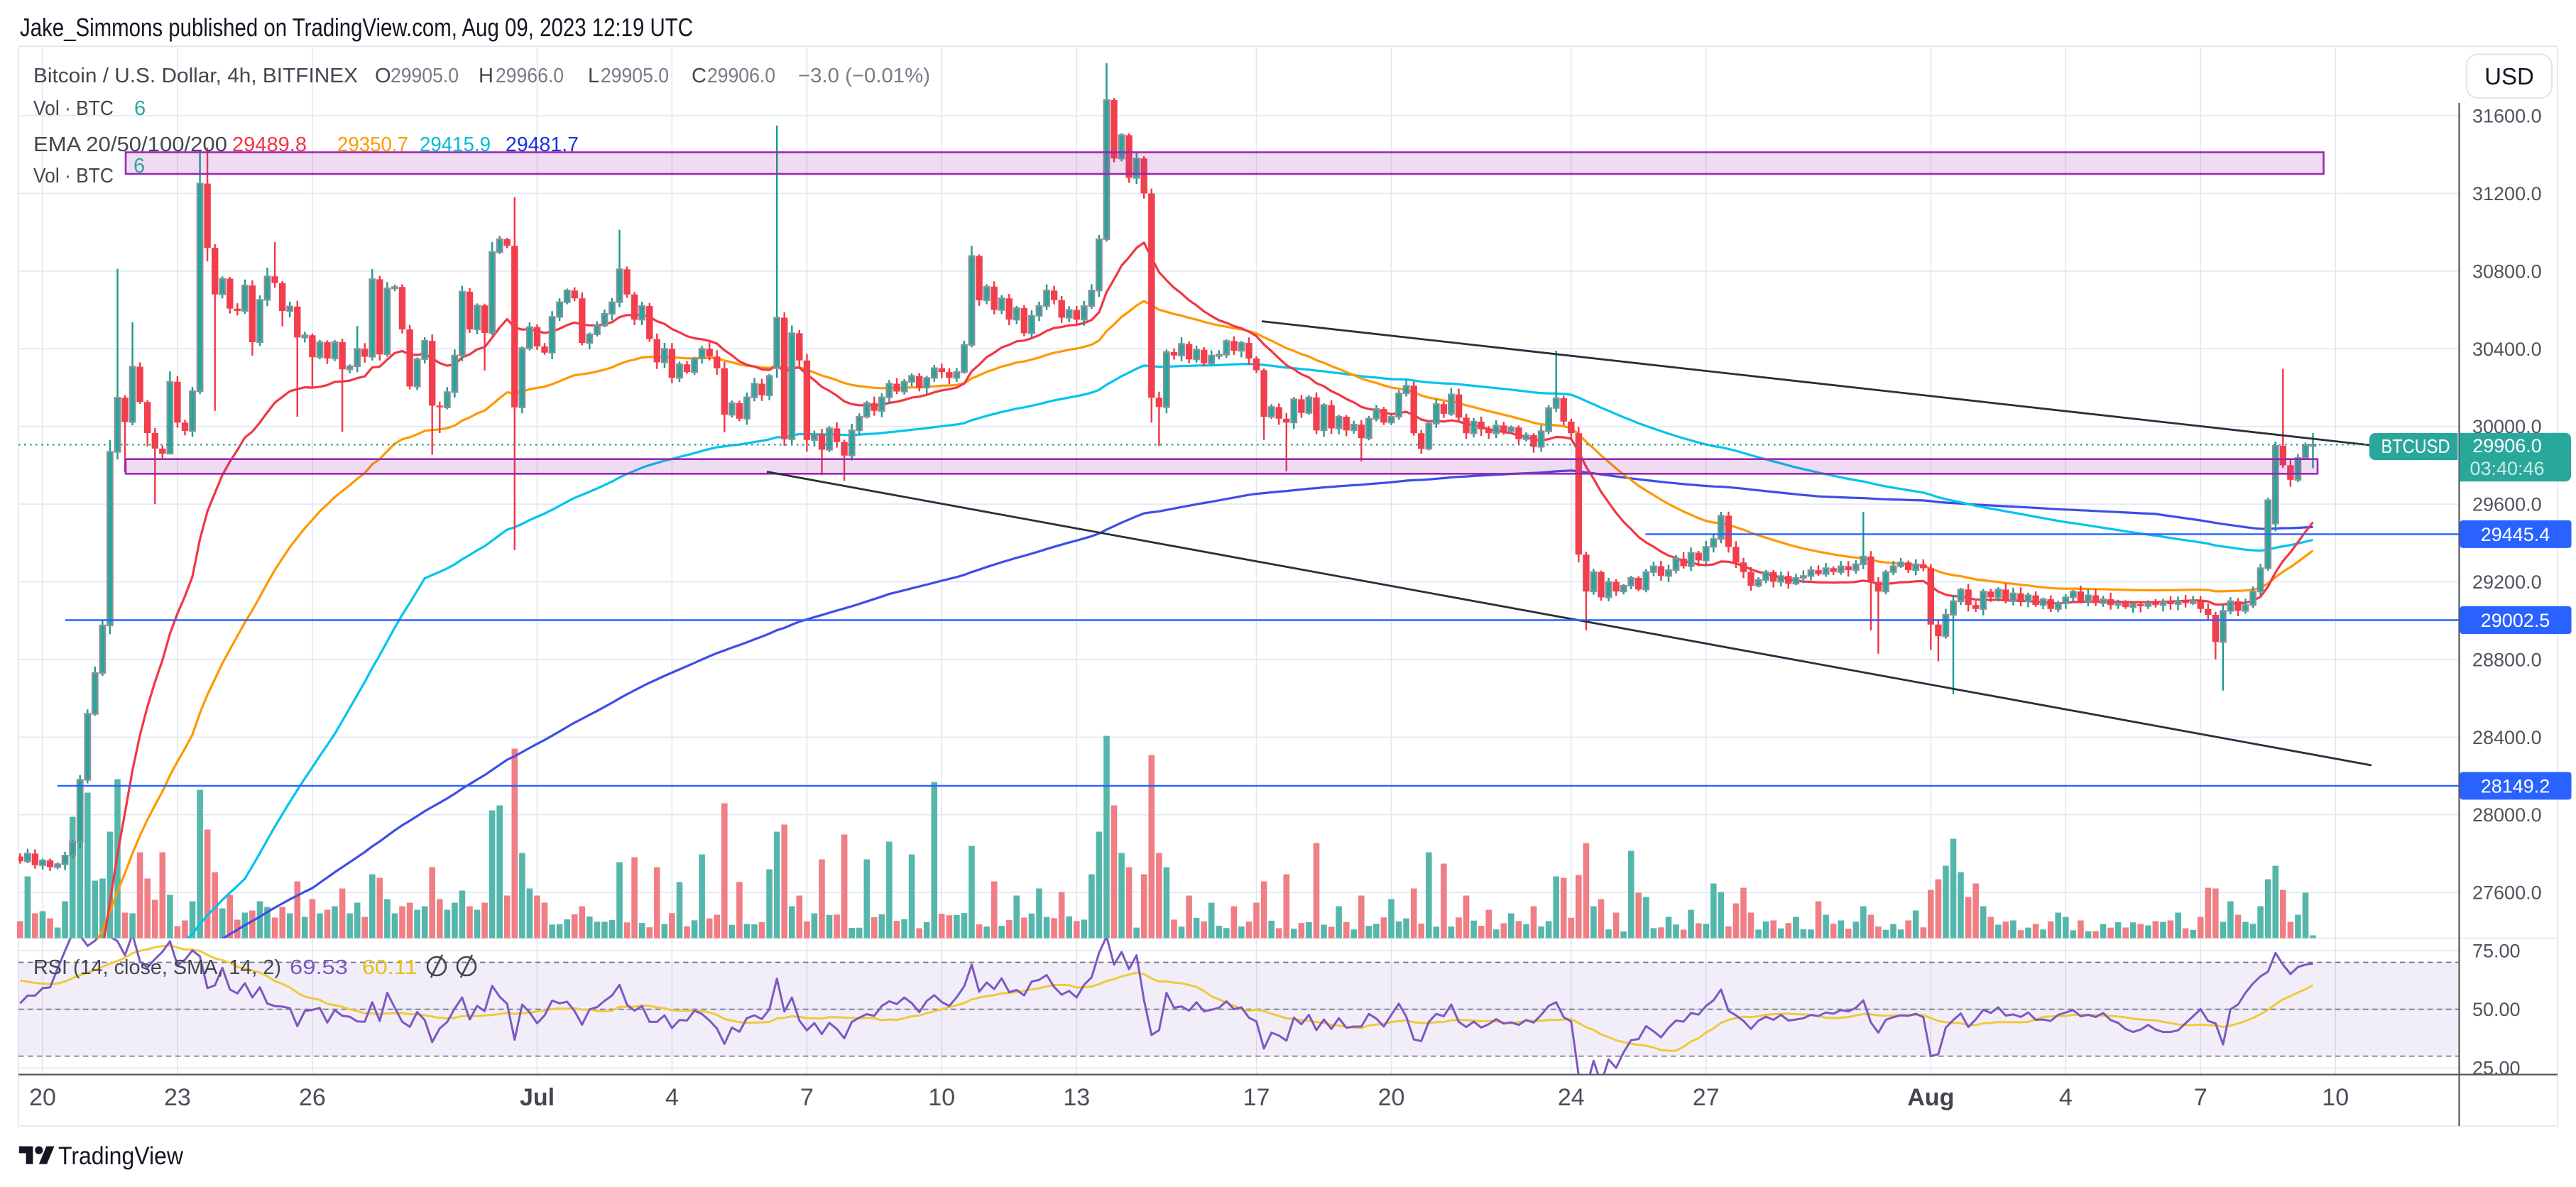 The image size is (2576, 1187). I want to click on svg-text: 31600.0, so click(2507, 116).